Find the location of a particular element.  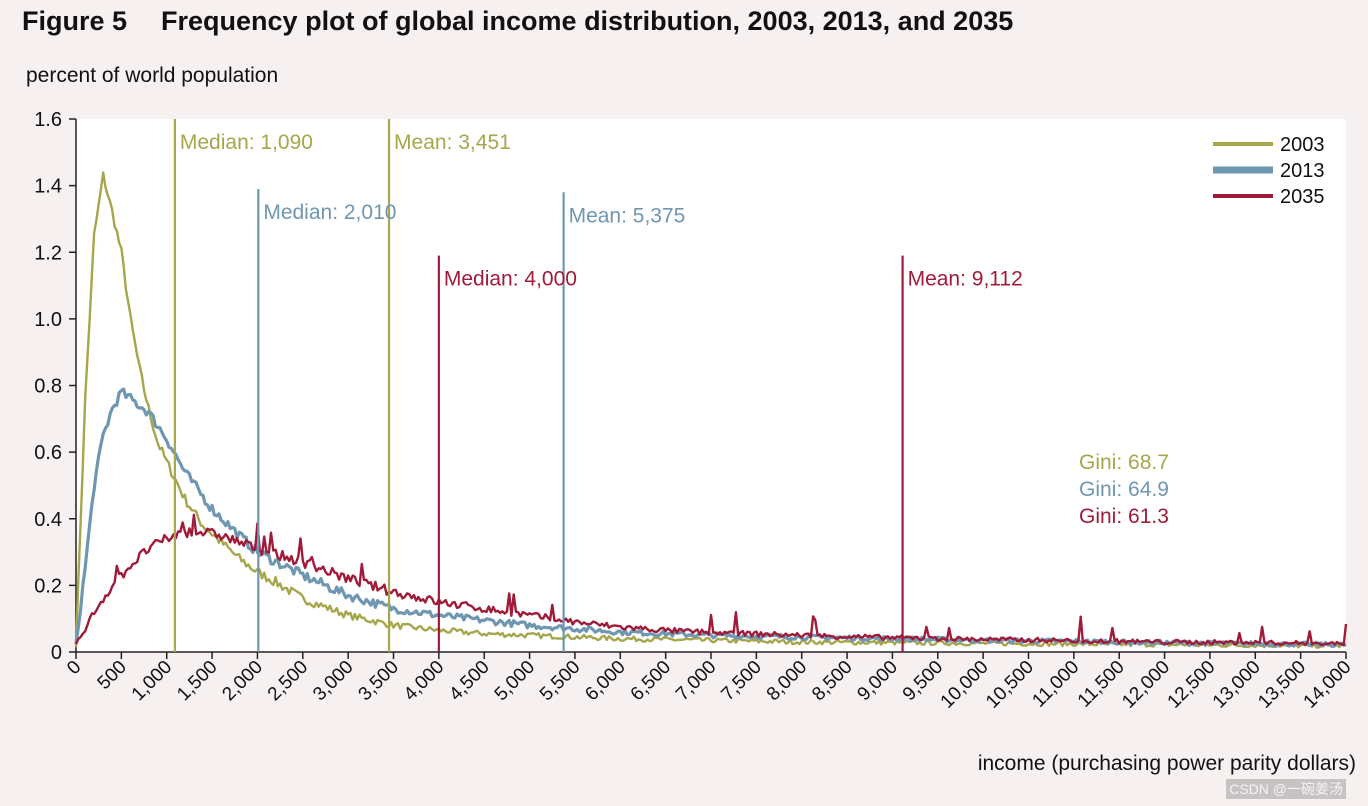

x-tick-label: 12,000 is located at coordinates (1146, 685).